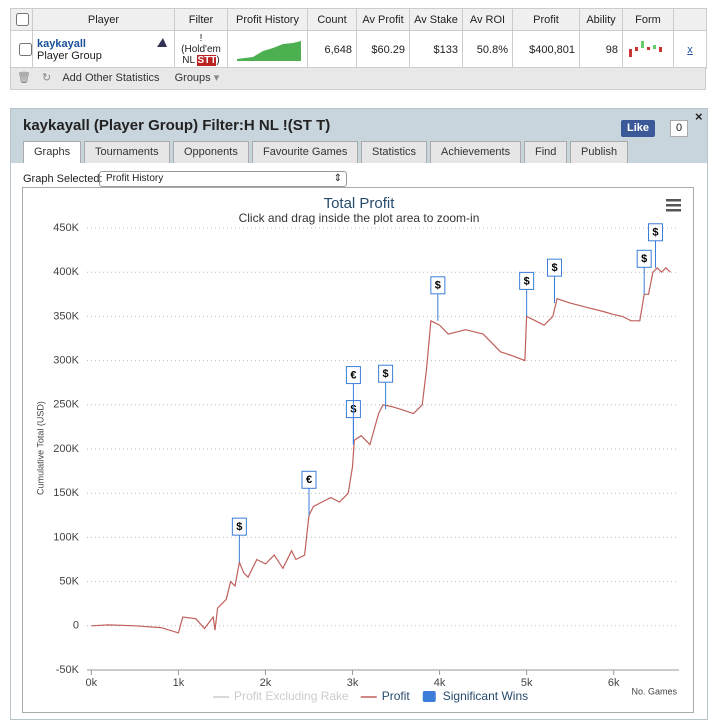 The width and height of the screenshot is (716, 723). What do you see at coordinates (309, 493) in the screenshot?
I see `significant-win: €` at bounding box center [309, 493].